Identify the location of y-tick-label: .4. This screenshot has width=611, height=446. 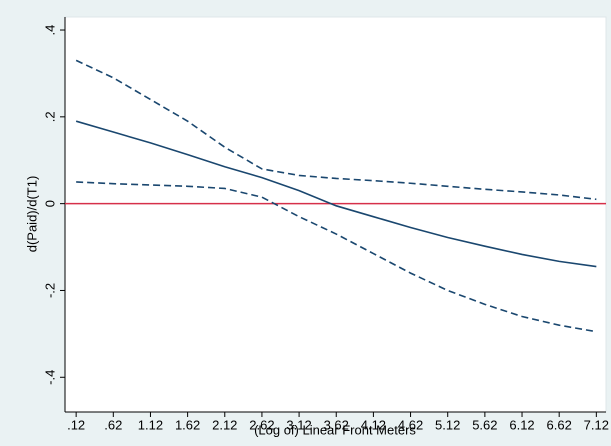
(49, 30).